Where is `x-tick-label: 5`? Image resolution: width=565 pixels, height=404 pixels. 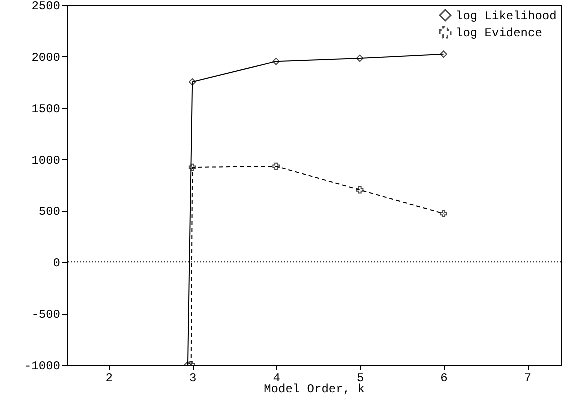 x-tick-label: 5 is located at coordinates (360, 379).